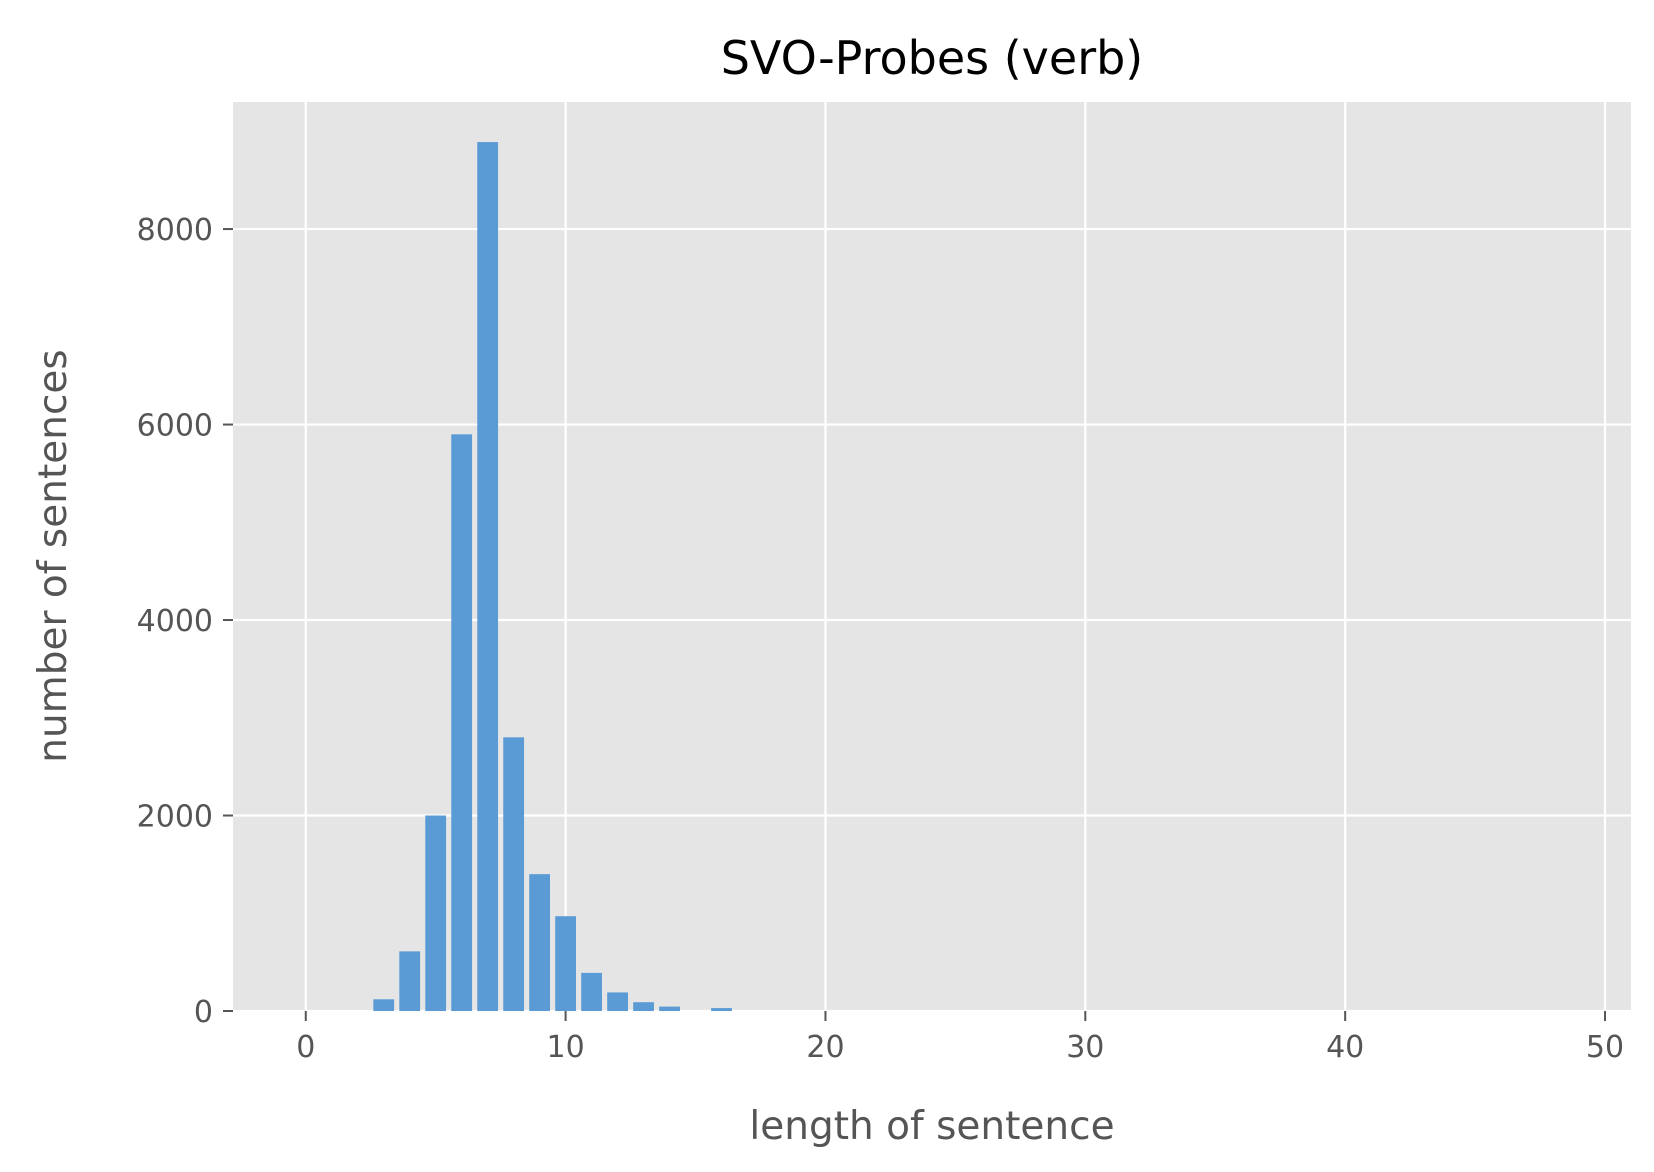 Image resolution: width=1654 pixels, height=1172 pixels. I want to click on x-tick-label: 40, so click(1345, 1047).